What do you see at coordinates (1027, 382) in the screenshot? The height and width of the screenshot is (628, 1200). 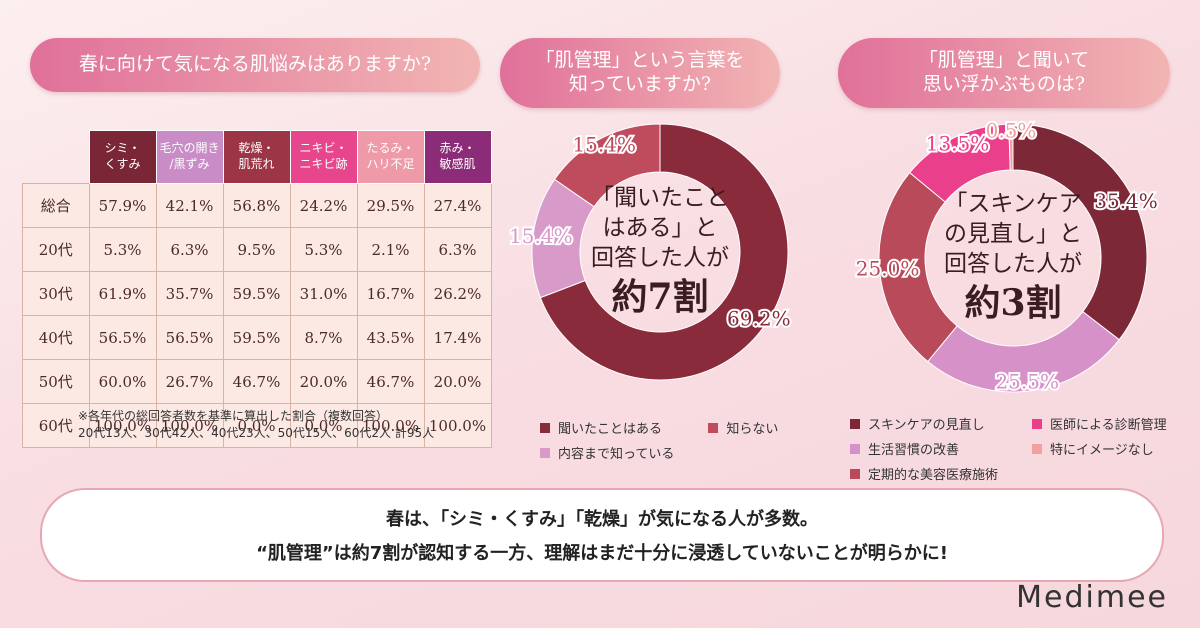 I see `value-label: 25.5%` at bounding box center [1027, 382].